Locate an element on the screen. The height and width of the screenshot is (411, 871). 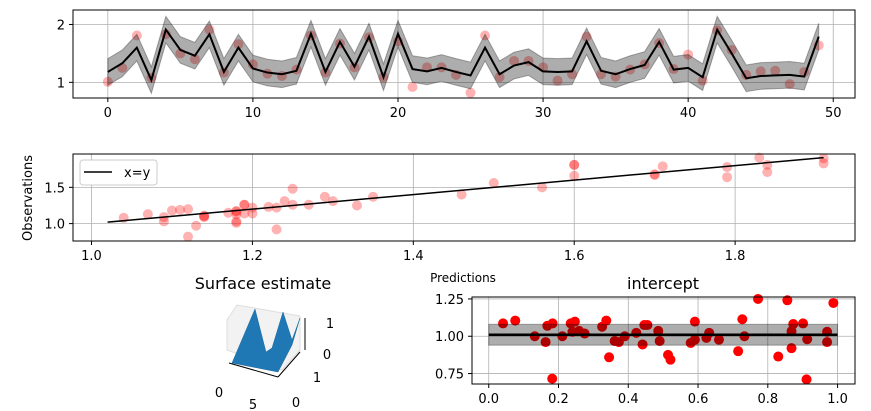
legend: x=y is located at coordinates (118, 172).